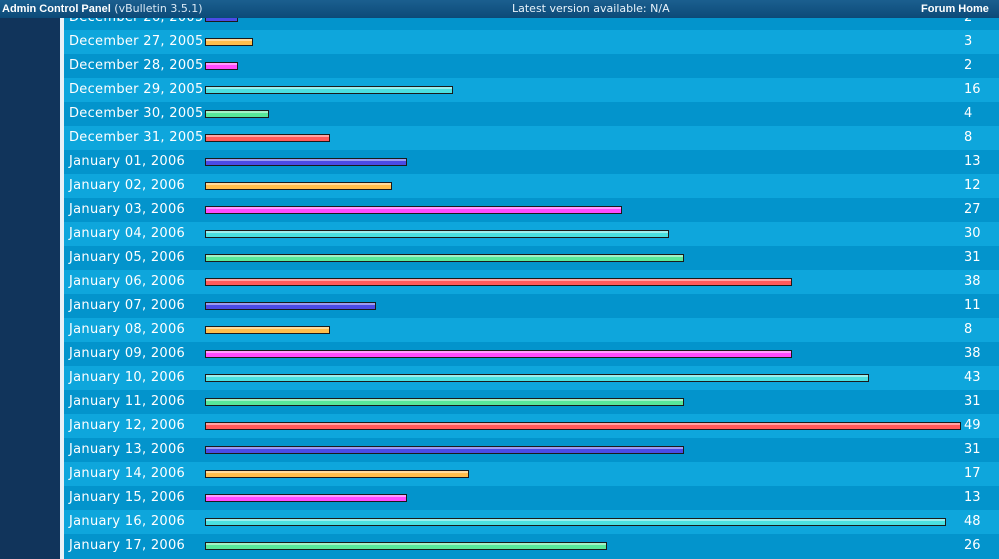 Image resolution: width=999 pixels, height=559 pixels. What do you see at coordinates (531, 330) in the screenshot?
I see `table-row: January 08, 2006 8` at bounding box center [531, 330].